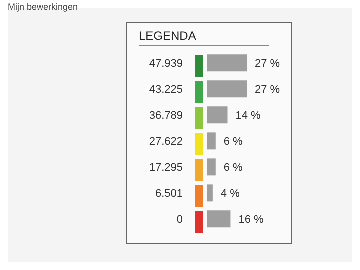  What do you see at coordinates (230, 194) in the screenshot?
I see `data-label: 4 %` at bounding box center [230, 194].